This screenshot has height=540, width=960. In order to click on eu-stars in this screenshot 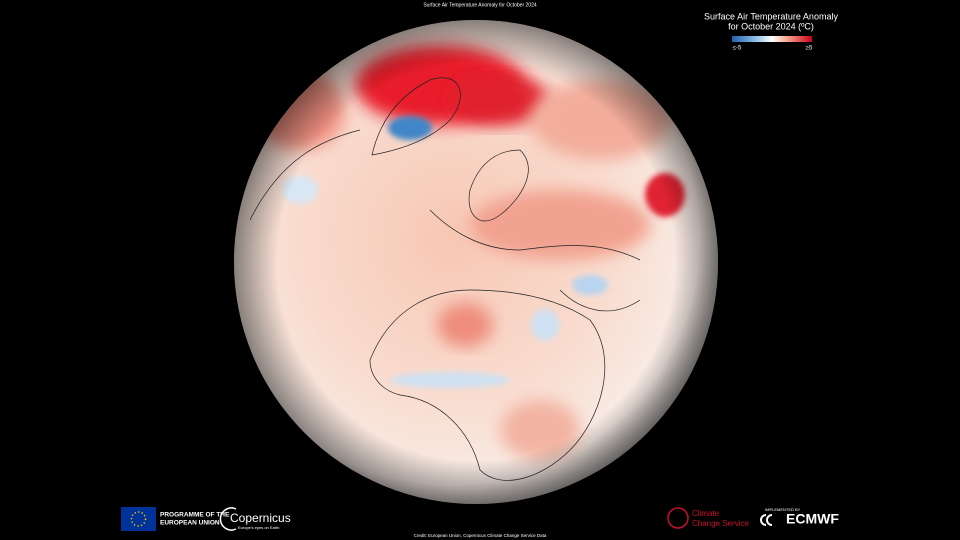, I will do `click(138, 519)`.